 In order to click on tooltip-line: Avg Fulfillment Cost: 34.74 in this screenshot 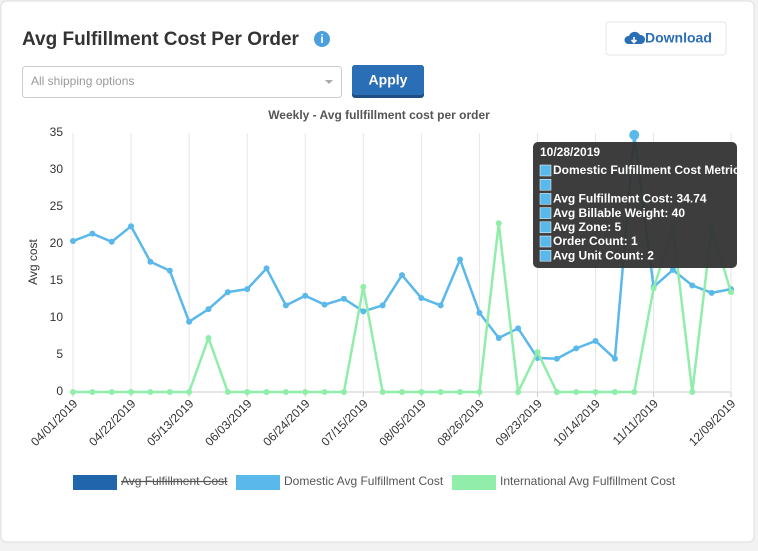, I will do `click(630, 199)`.